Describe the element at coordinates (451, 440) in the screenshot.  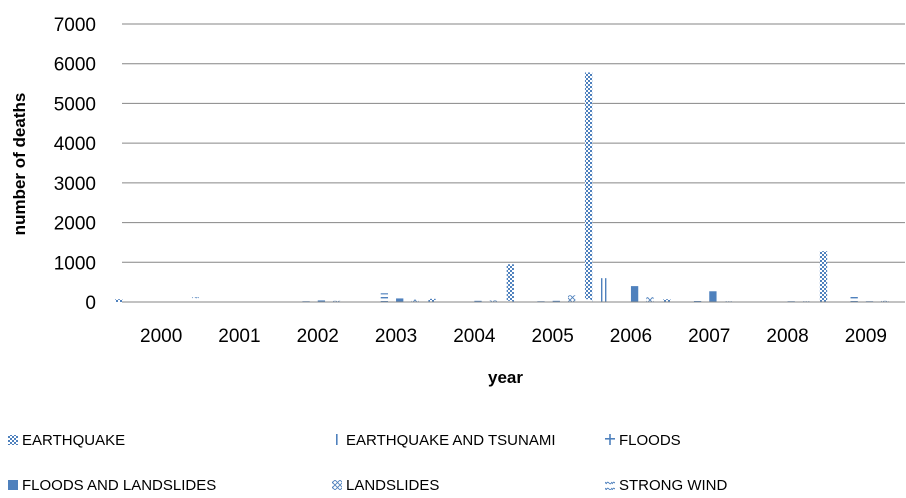
I see `legend-label-earthquake-and-tsunami: EARTHQUAKE AND TSUNAMI` at that location.